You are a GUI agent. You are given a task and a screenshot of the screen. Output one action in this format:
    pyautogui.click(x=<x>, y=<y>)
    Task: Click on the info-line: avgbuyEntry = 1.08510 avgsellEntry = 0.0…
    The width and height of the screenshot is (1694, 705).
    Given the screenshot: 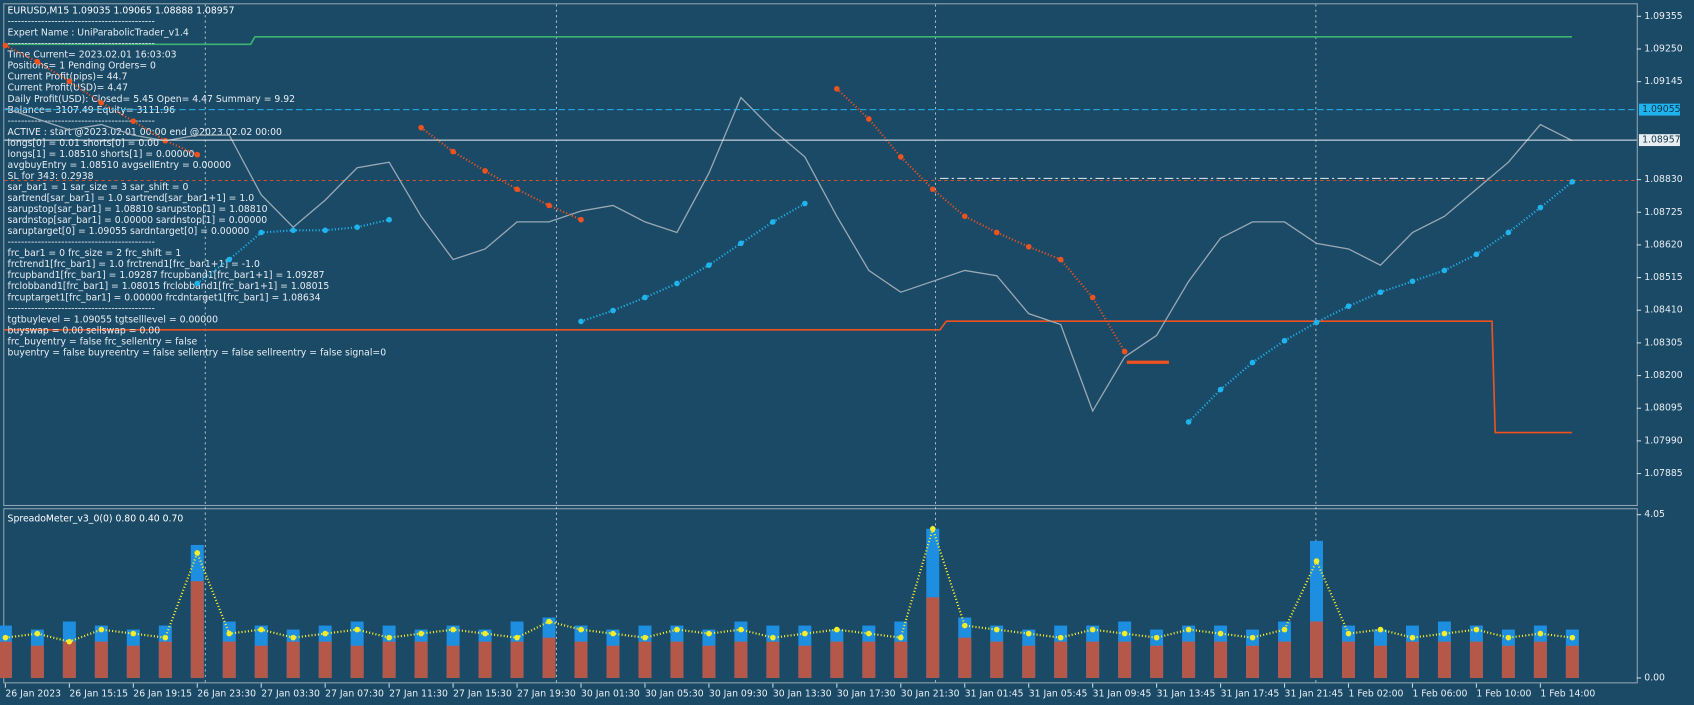 What is the action you would take?
    pyautogui.click(x=120, y=165)
    